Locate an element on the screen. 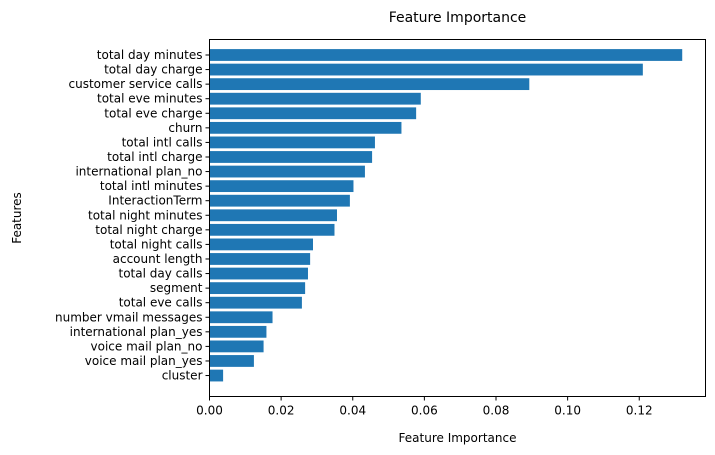 This screenshot has height=455, width=715. x-tick-label-2: 0.04 is located at coordinates (352, 411).